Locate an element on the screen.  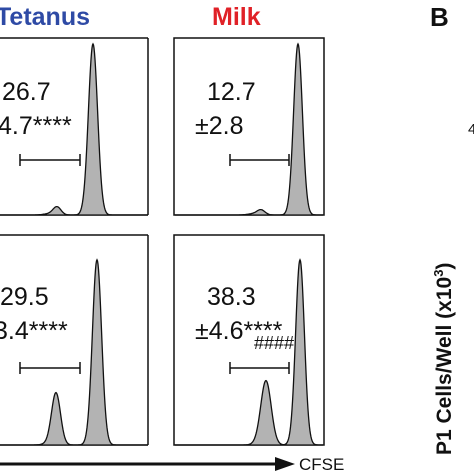
stat-value-top-right: 12.7 is located at coordinates (231, 92).